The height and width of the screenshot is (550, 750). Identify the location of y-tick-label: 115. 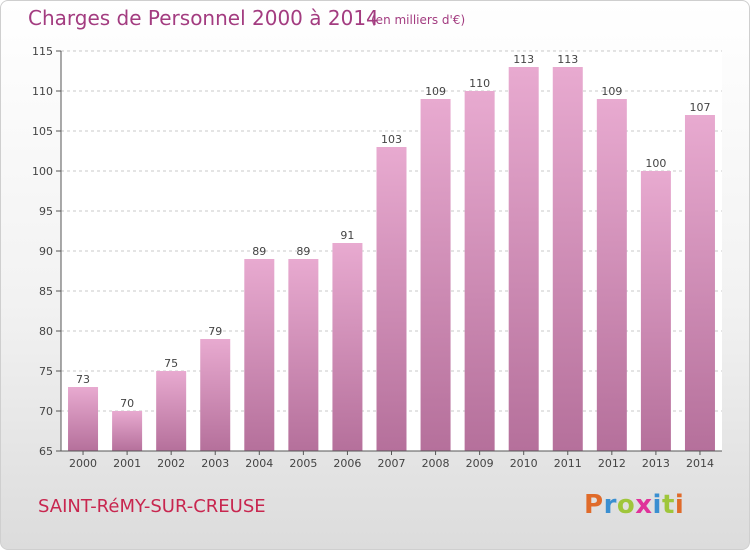
(42, 51).